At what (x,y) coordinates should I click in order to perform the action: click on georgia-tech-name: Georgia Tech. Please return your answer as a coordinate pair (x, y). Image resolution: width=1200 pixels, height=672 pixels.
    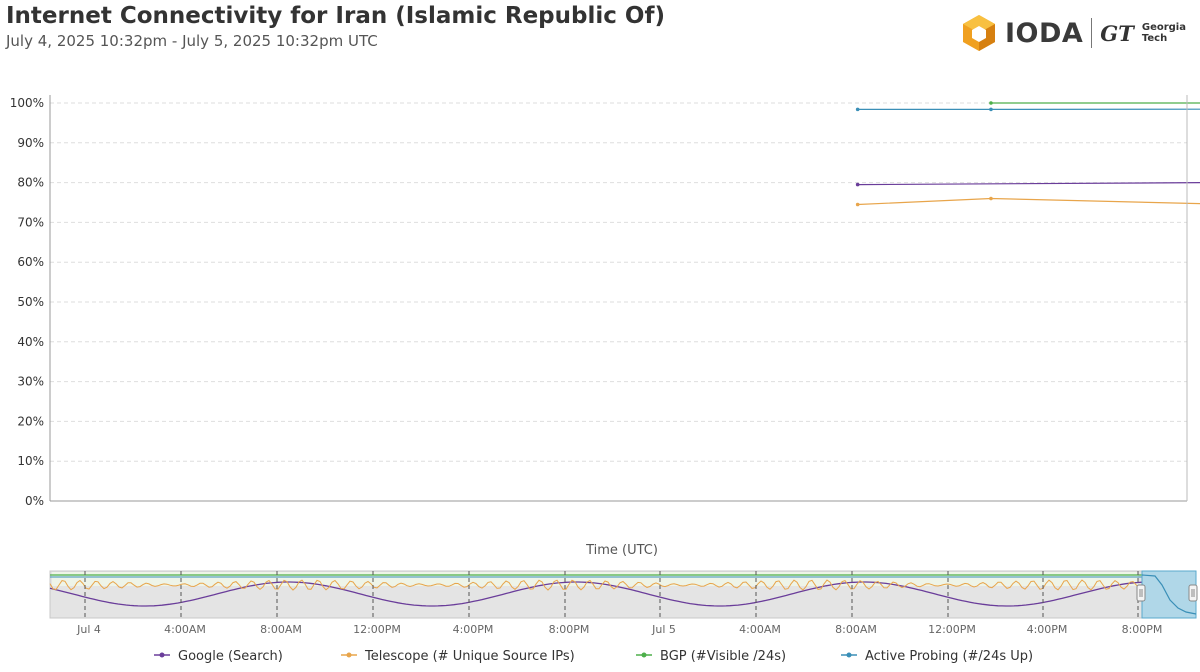
    Looking at the image, I should click on (1164, 33).